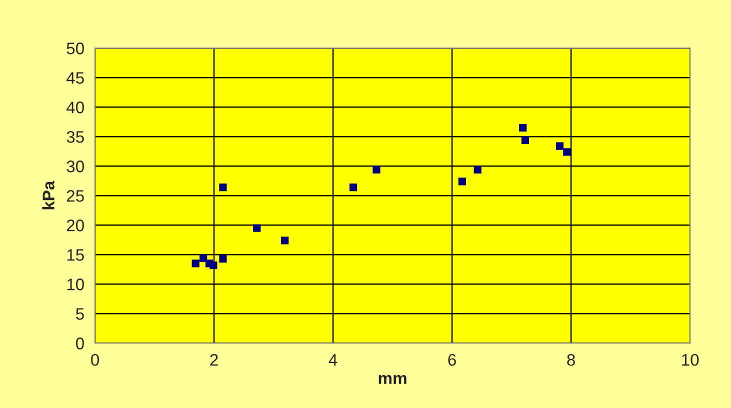 This screenshot has height=408, width=731. Describe the element at coordinates (75, 78) in the screenshot. I see `y-tick-label: 45` at that location.